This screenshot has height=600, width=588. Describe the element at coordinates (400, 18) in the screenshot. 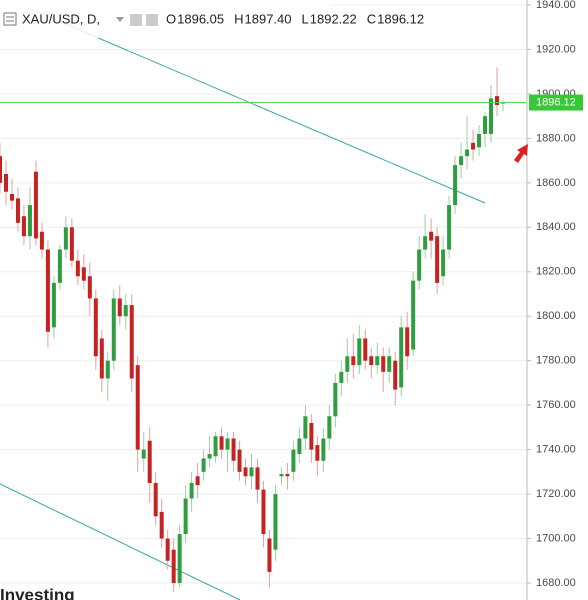

I see `ohlc-value: 1896.12` at that location.